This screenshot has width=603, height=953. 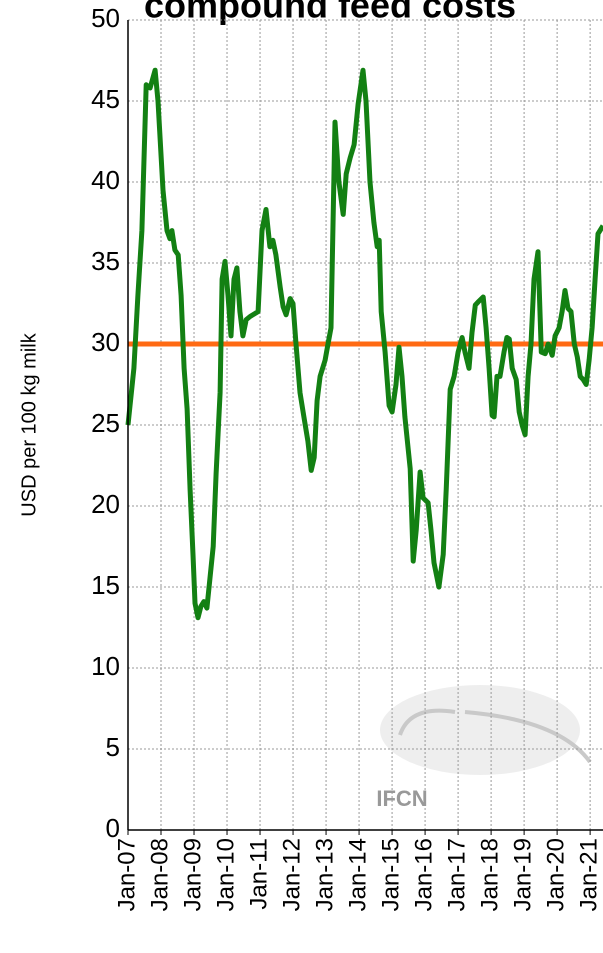 What do you see at coordinates (113, 828) in the screenshot?
I see `y-tick-label: 0` at bounding box center [113, 828].